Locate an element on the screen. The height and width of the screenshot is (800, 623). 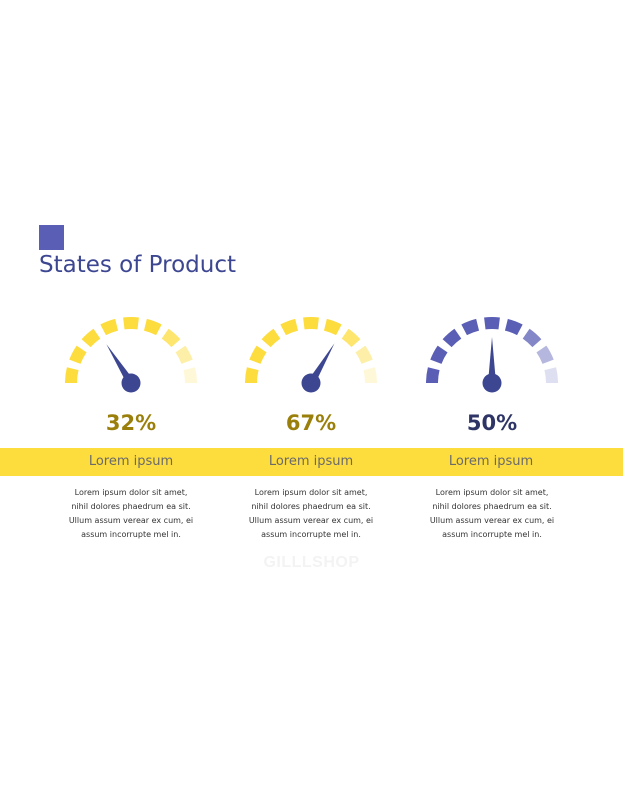
gauge-2-percent: 67% is located at coordinates (311, 423).